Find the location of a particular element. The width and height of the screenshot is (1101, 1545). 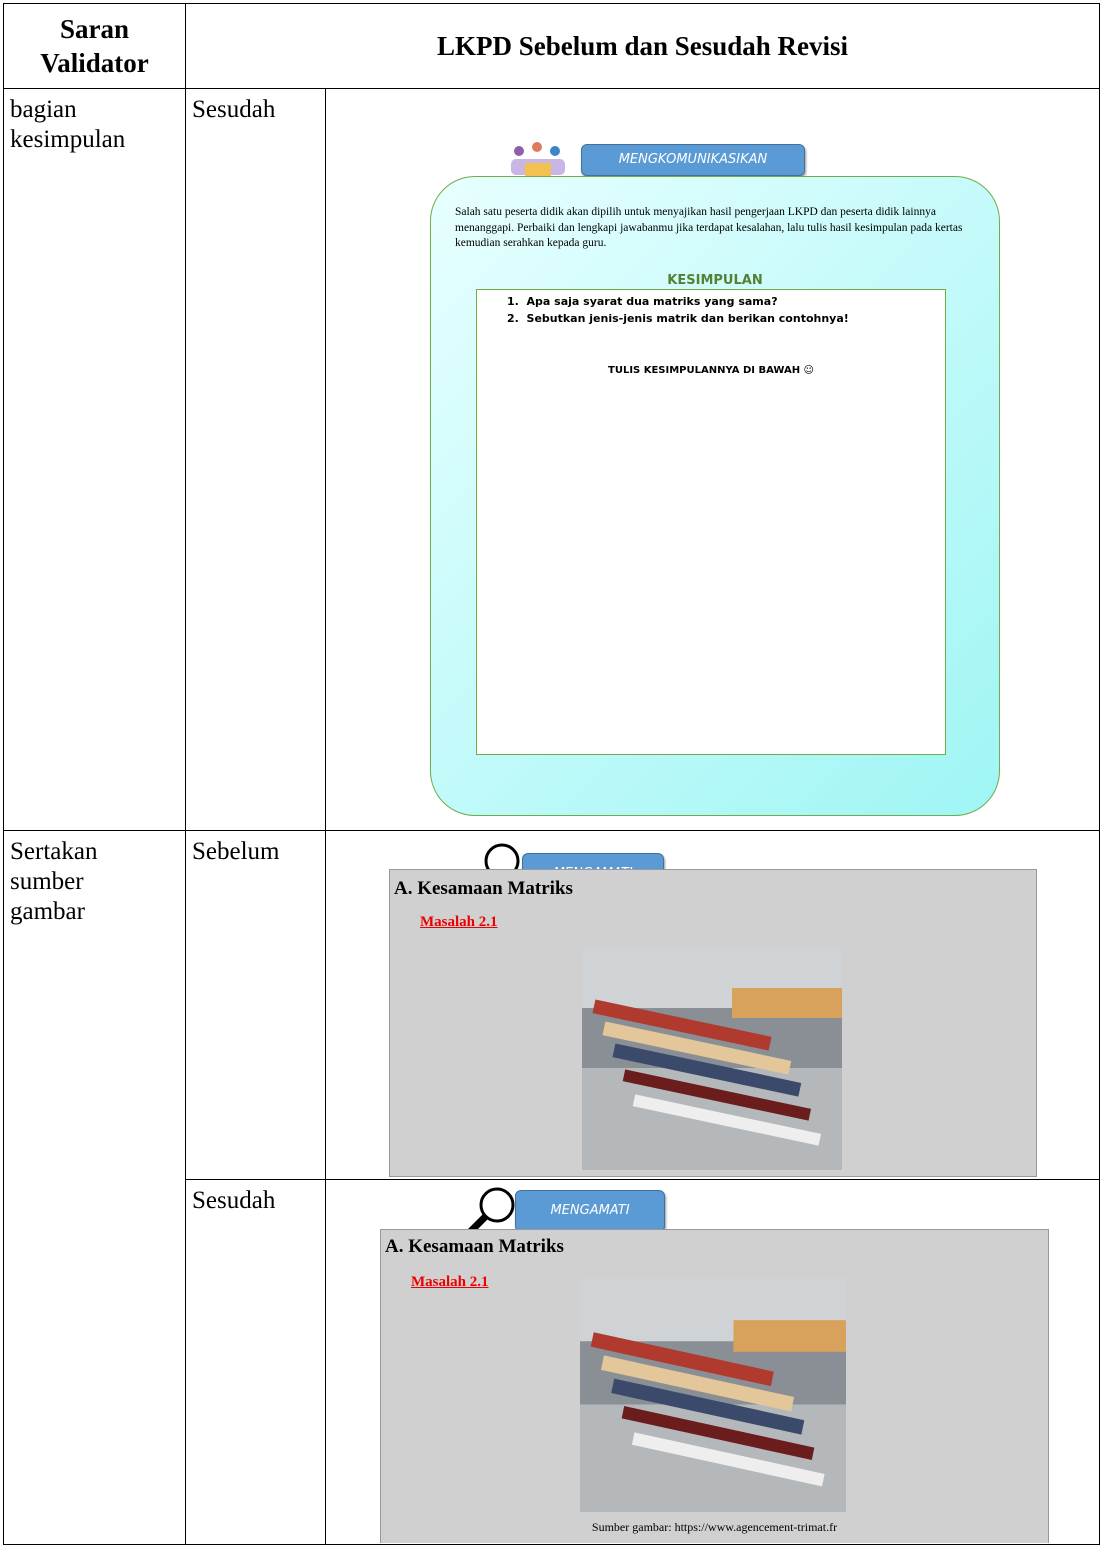

question-text: Apa saja syarat dua matriks yang sama? is located at coordinates (652, 301).